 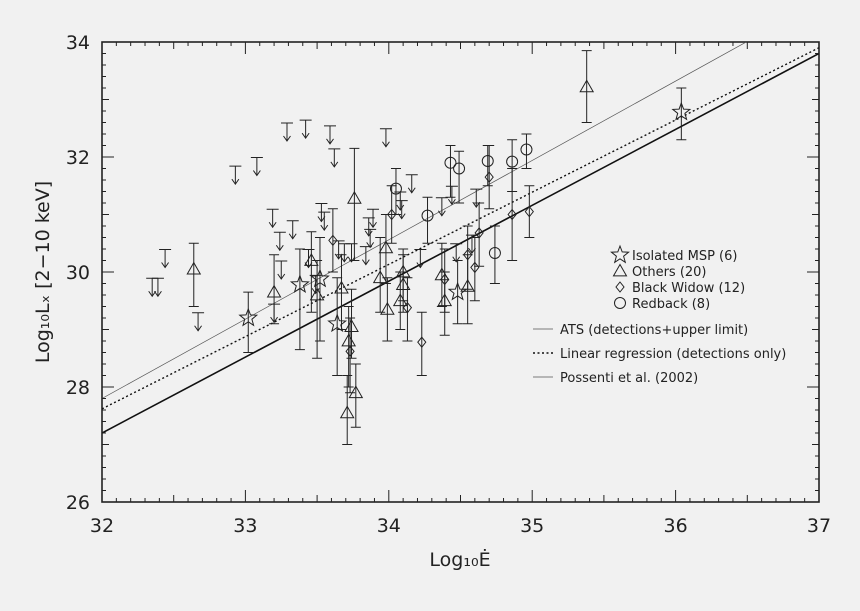 What do you see at coordinates (671, 304) in the screenshot?
I see `legend-label: Redback (8)` at bounding box center [671, 304].